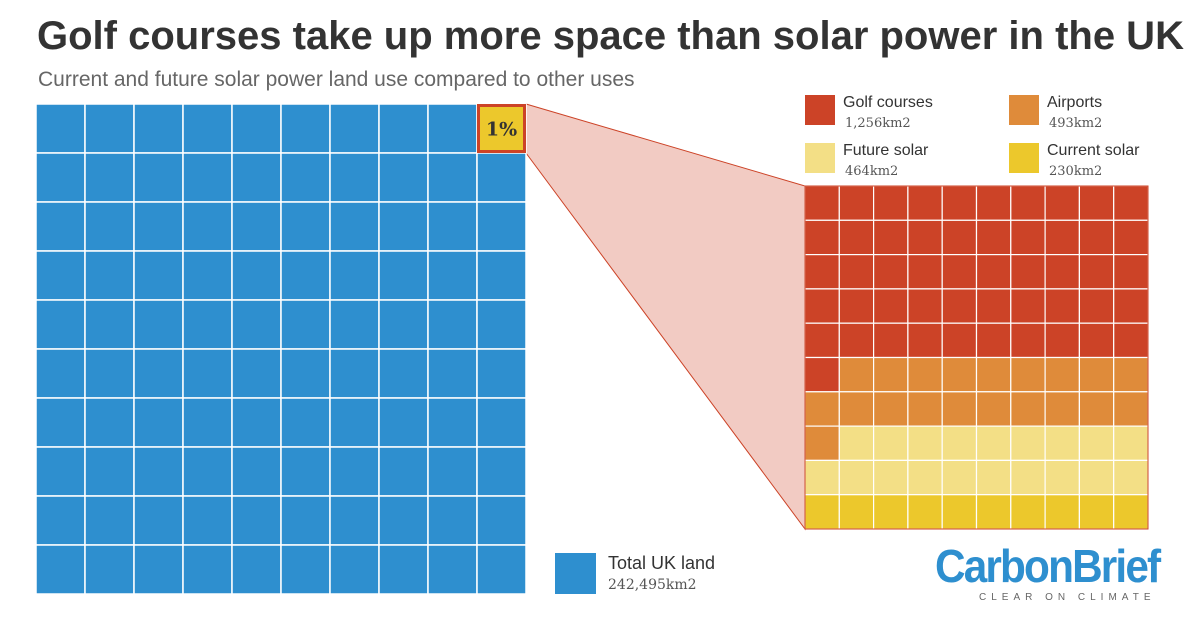  I want to click on legend-label-future-solar: Future solar, so click(886, 150).